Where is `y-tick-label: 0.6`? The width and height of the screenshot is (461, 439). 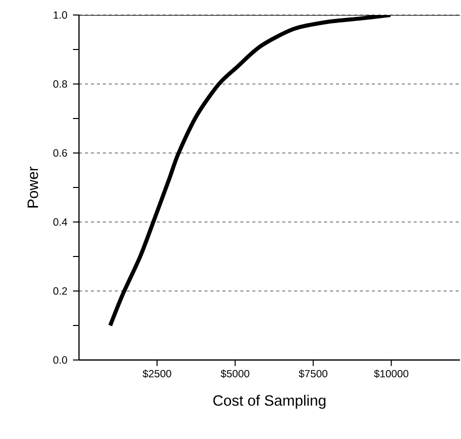
y-tick-label: 0.6 is located at coordinates (60, 153).